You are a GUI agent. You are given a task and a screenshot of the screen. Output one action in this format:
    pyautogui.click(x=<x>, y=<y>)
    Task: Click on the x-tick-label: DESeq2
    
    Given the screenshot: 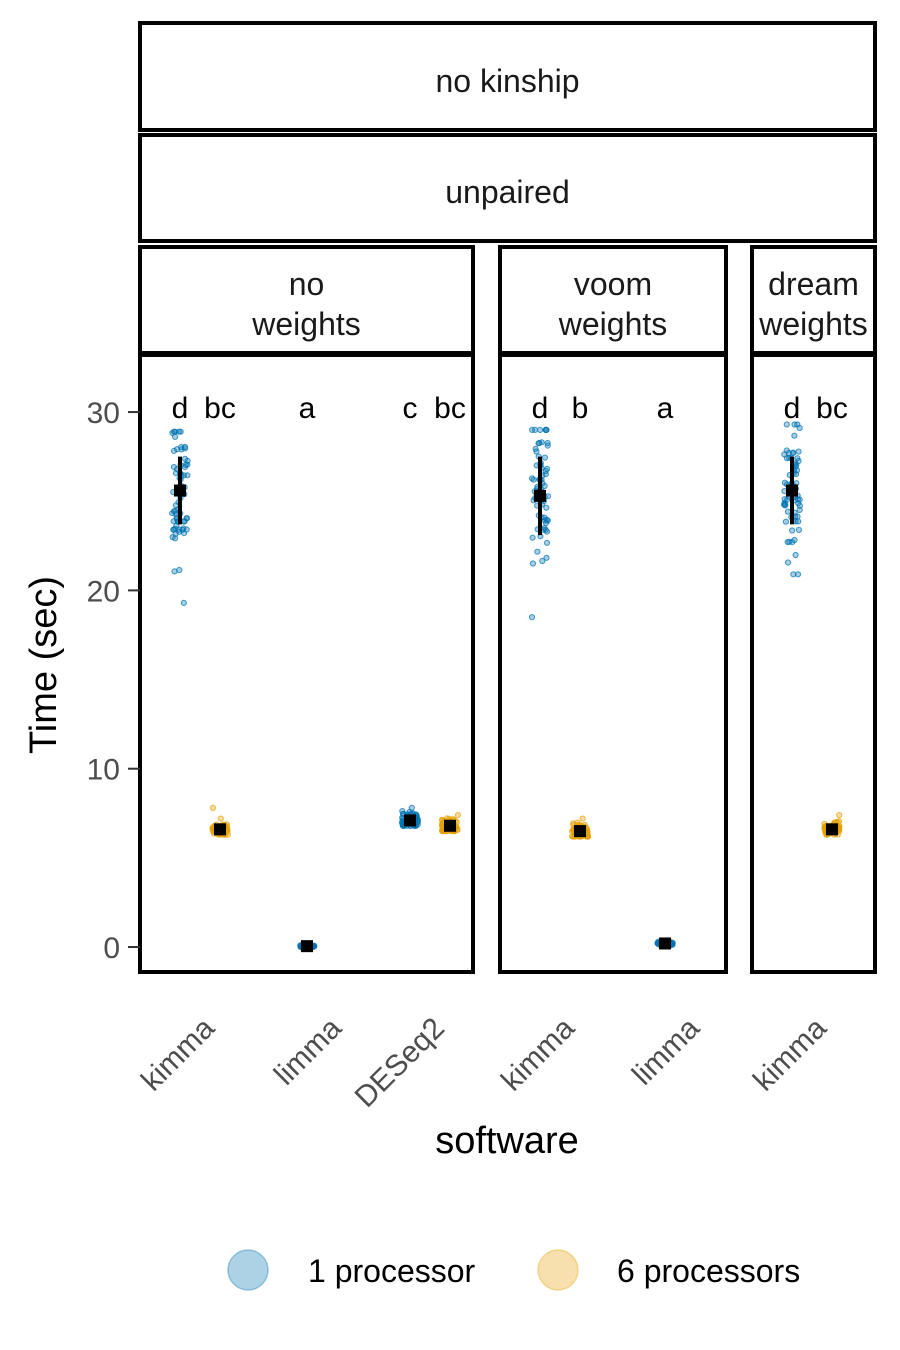 What is the action you would take?
    pyautogui.click(x=400, y=1063)
    